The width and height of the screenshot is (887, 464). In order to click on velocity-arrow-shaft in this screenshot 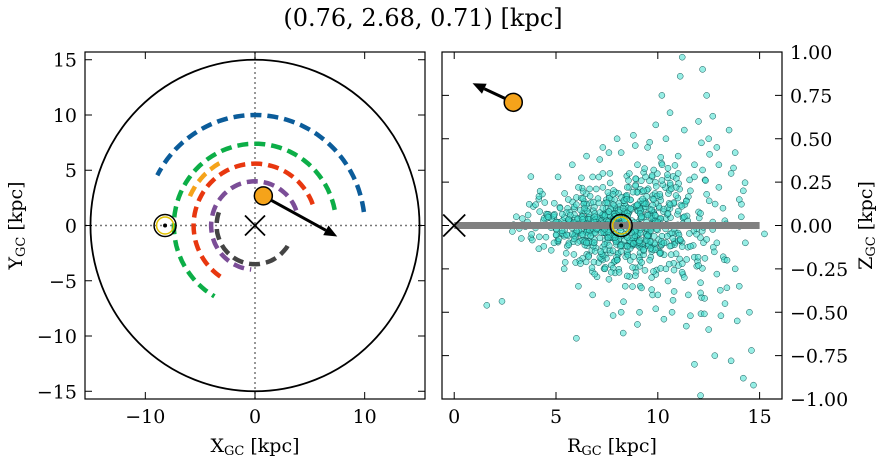, I will do `click(294, 213)`.